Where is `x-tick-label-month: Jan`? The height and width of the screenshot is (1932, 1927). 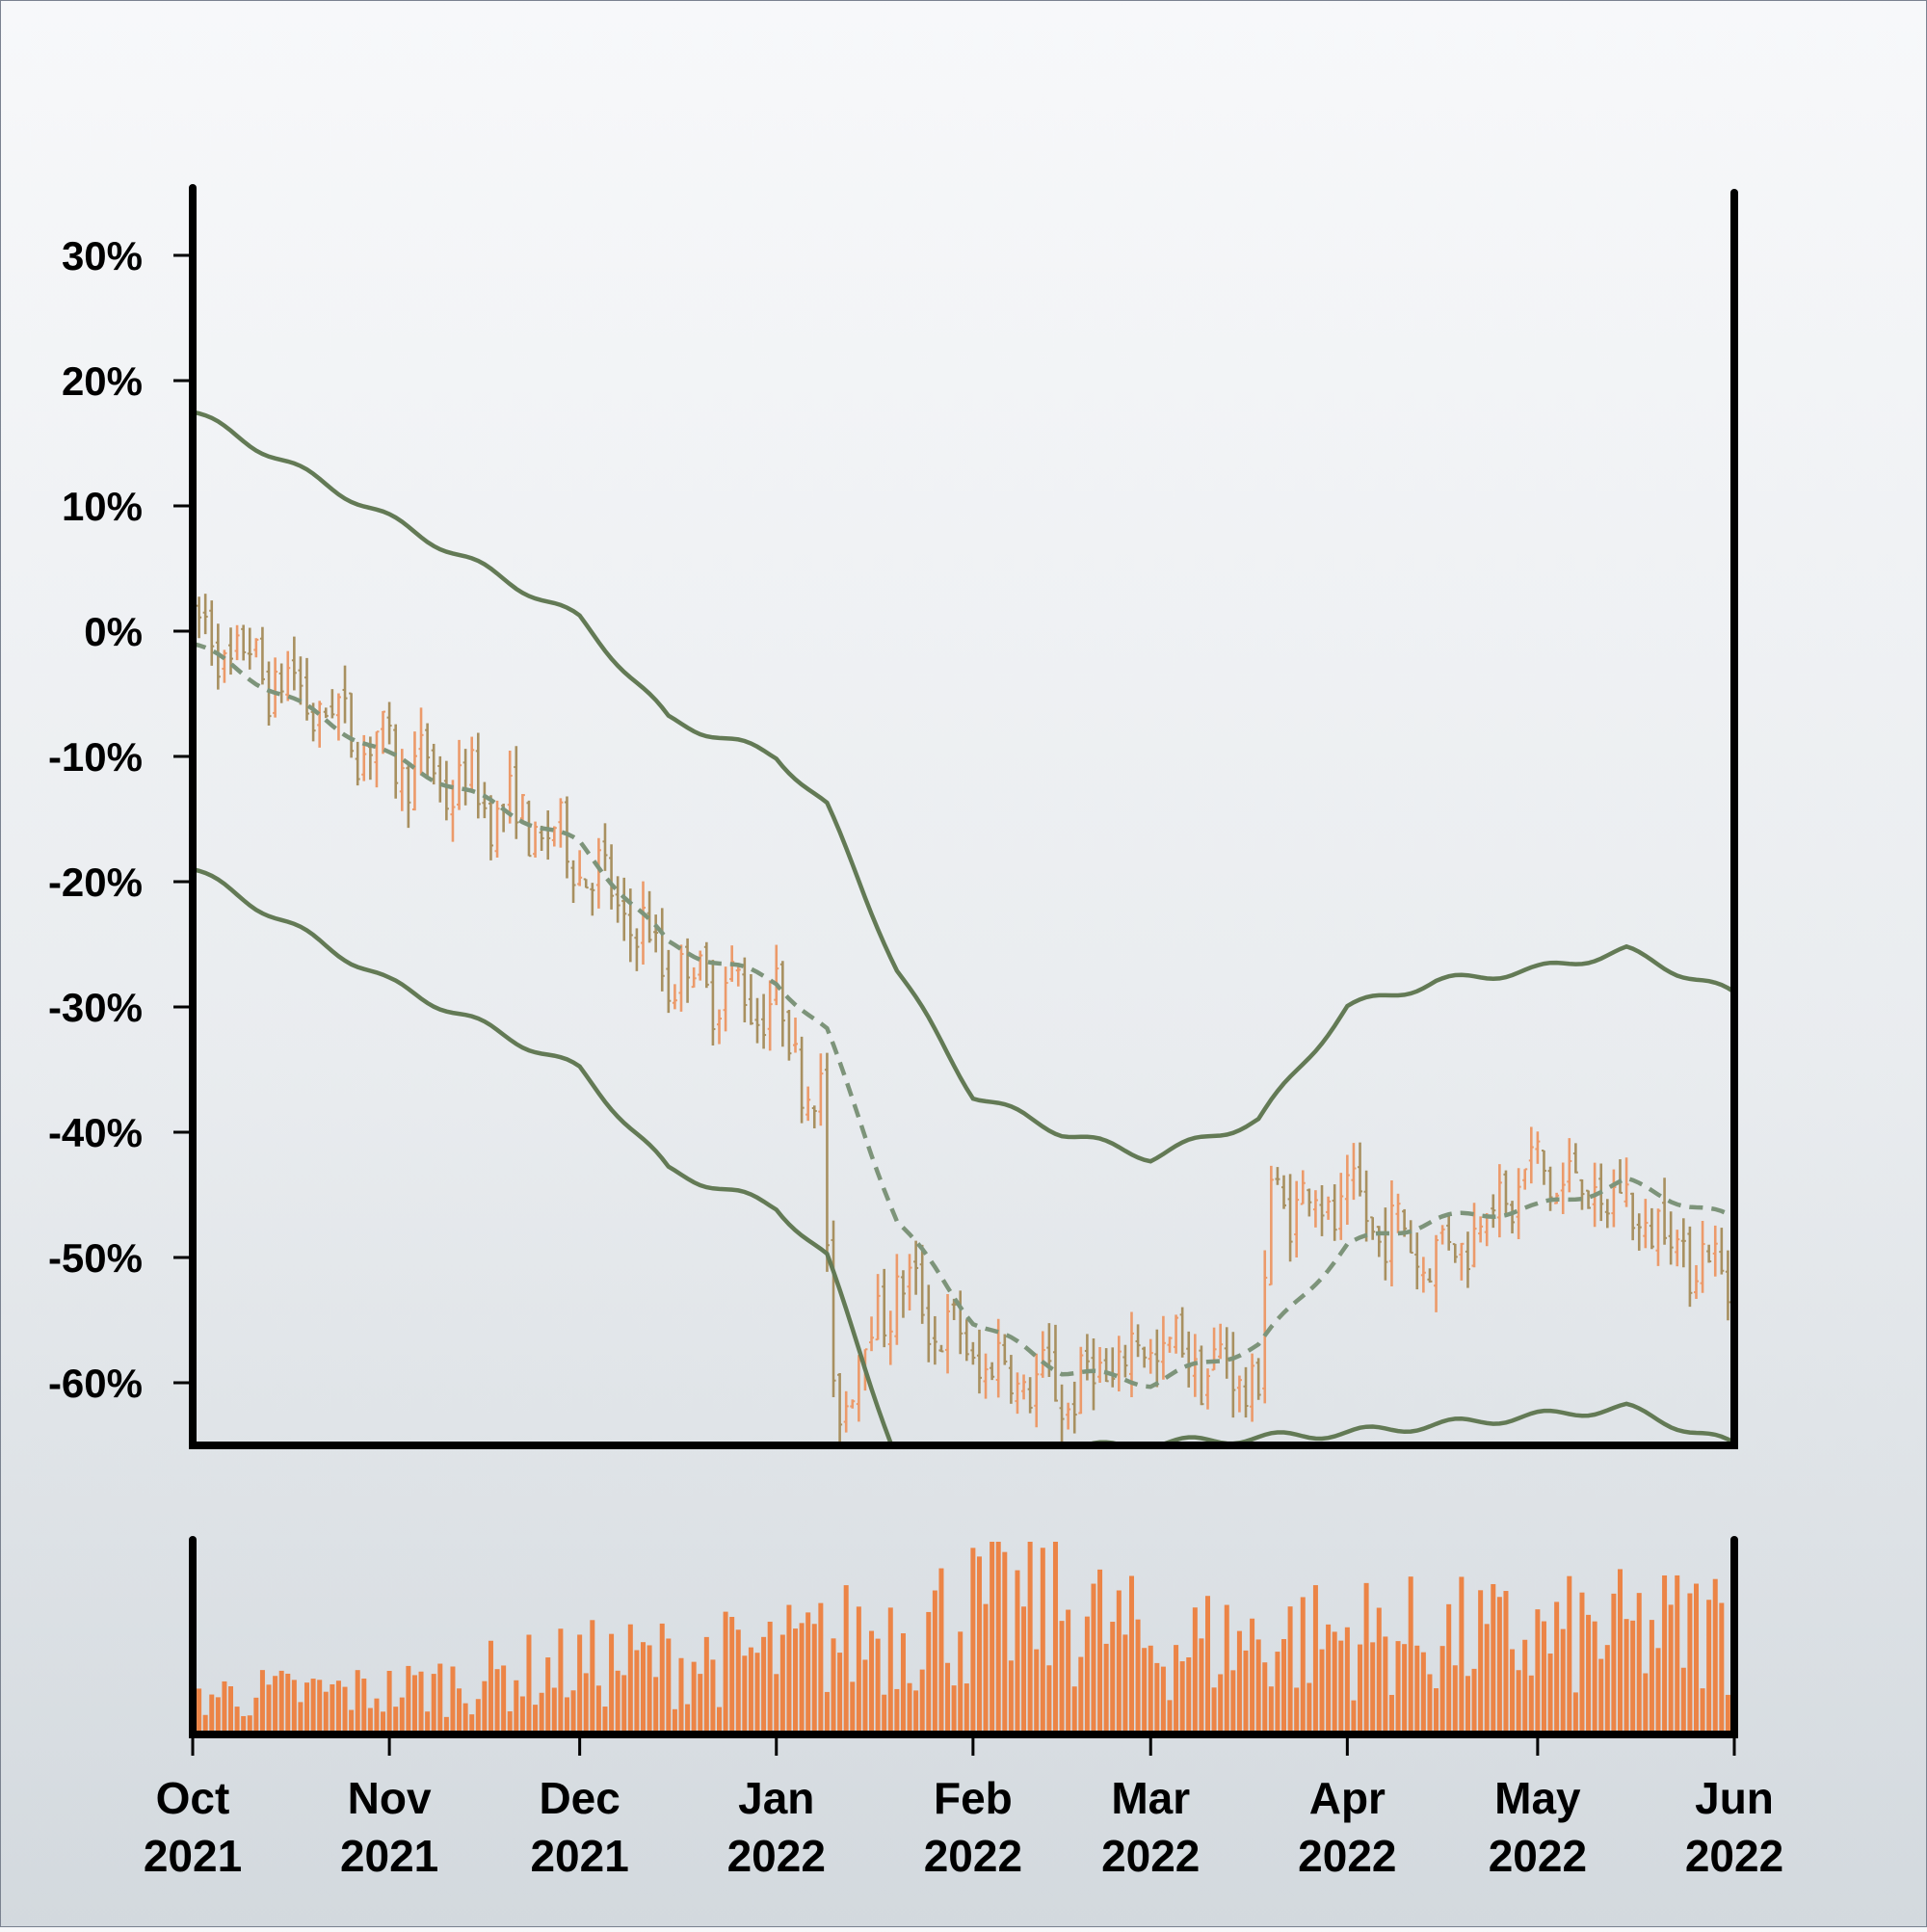
x-tick-label-month: Jan is located at coordinates (776, 1798).